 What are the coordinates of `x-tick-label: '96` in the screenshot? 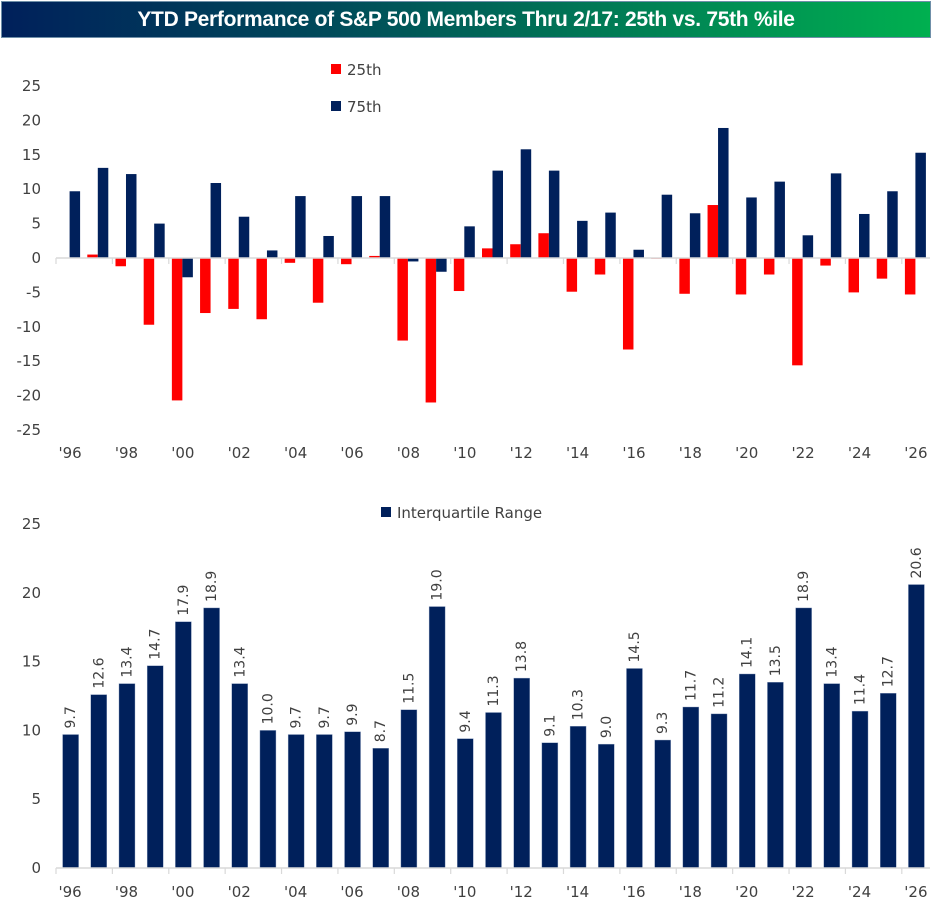 It's located at (69, 453).